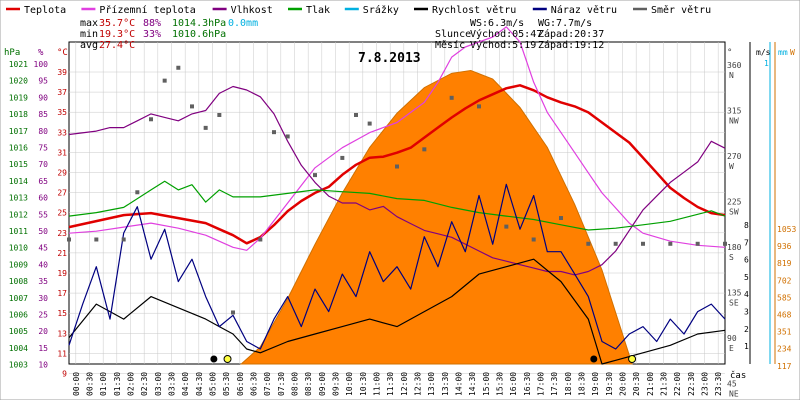 This screenshot has height=400, width=800. I want to click on stats-avg-label: avg, so click(89, 45).